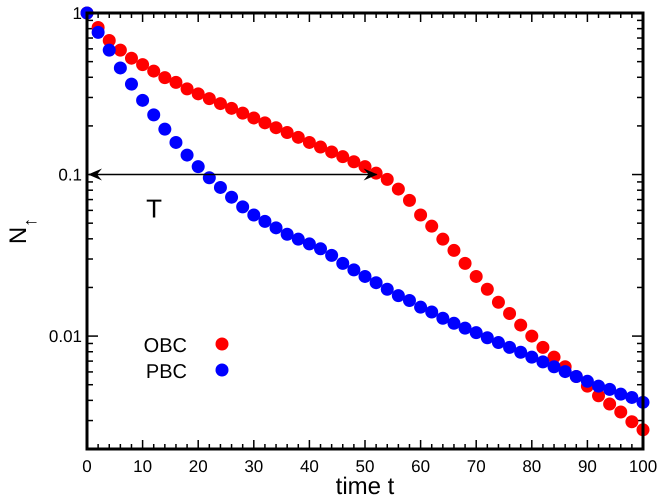 This screenshot has width=659, height=500. What do you see at coordinates (365, 466) in the screenshot?
I see `x-tick-label: 50` at bounding box center [365, 466].